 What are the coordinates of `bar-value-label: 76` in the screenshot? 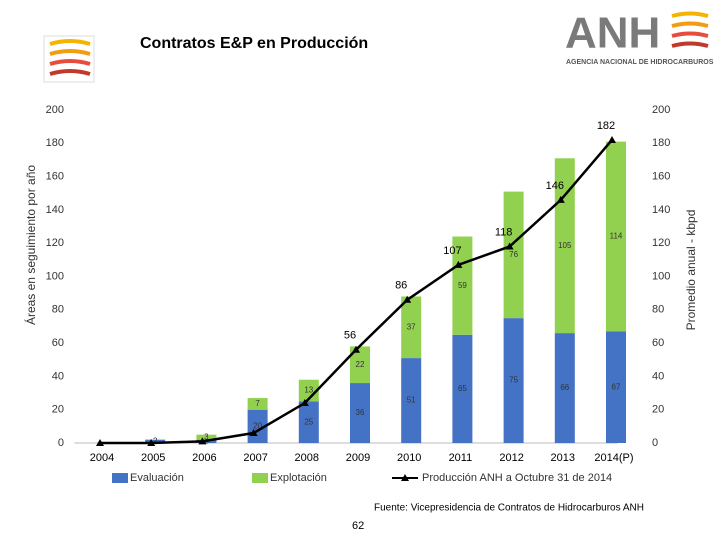 It's located at (513, 254).